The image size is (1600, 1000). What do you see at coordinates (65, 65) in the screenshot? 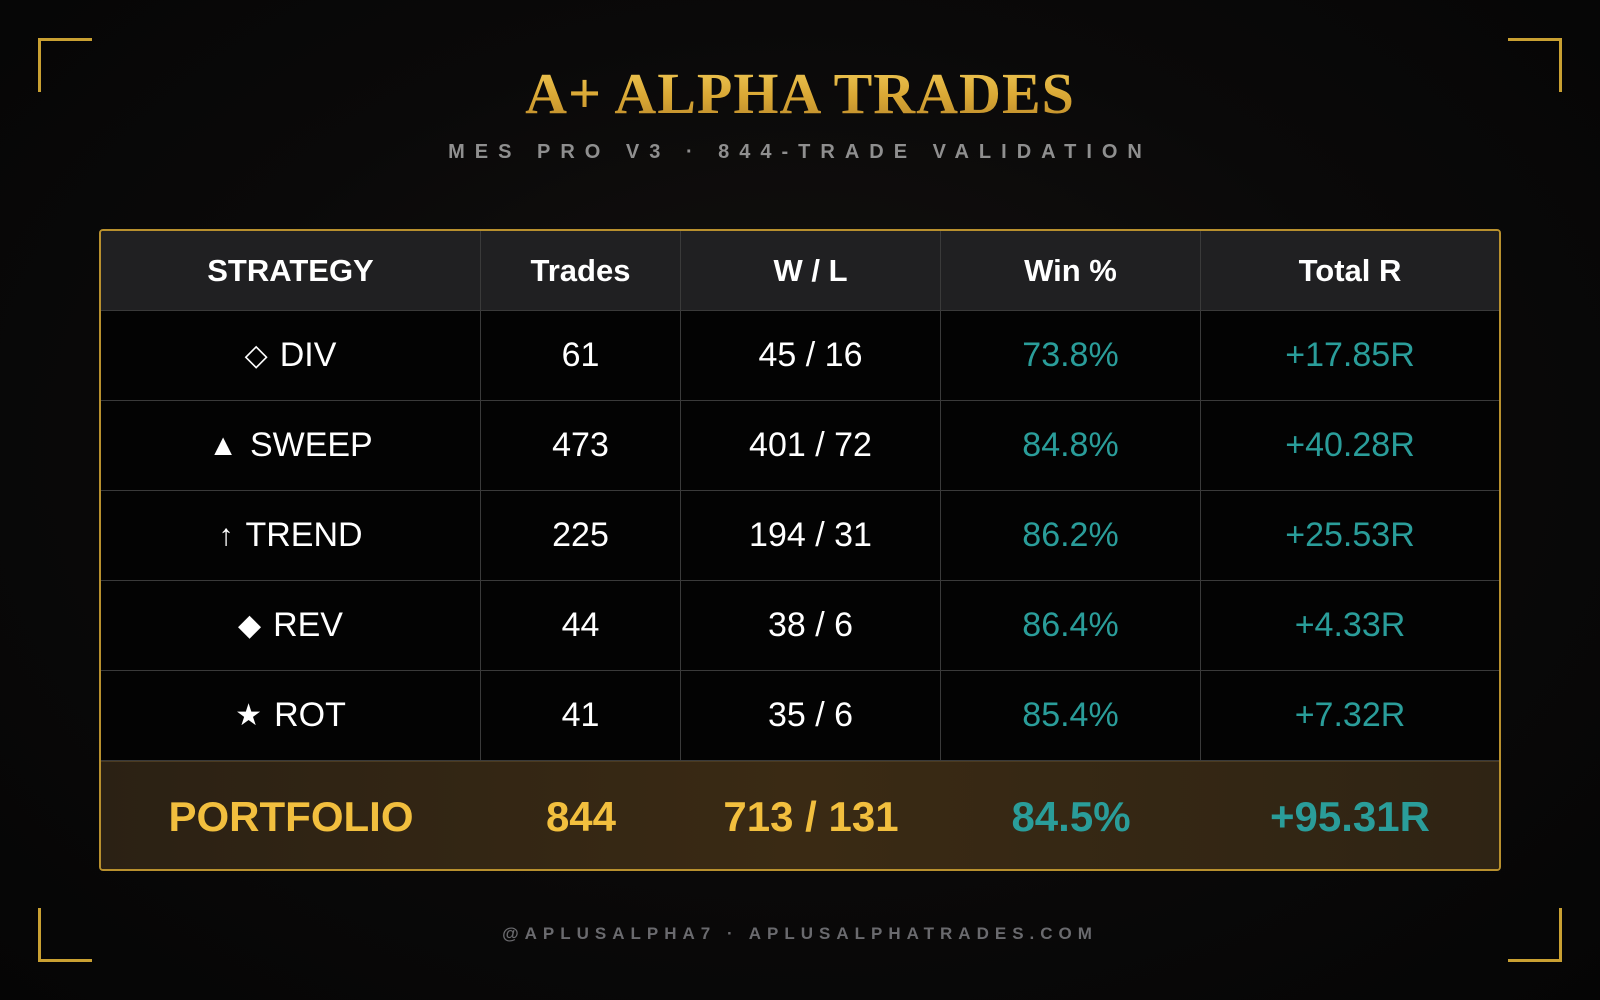
I see `corner-frame-top-left` at bounding box center [65, 65].